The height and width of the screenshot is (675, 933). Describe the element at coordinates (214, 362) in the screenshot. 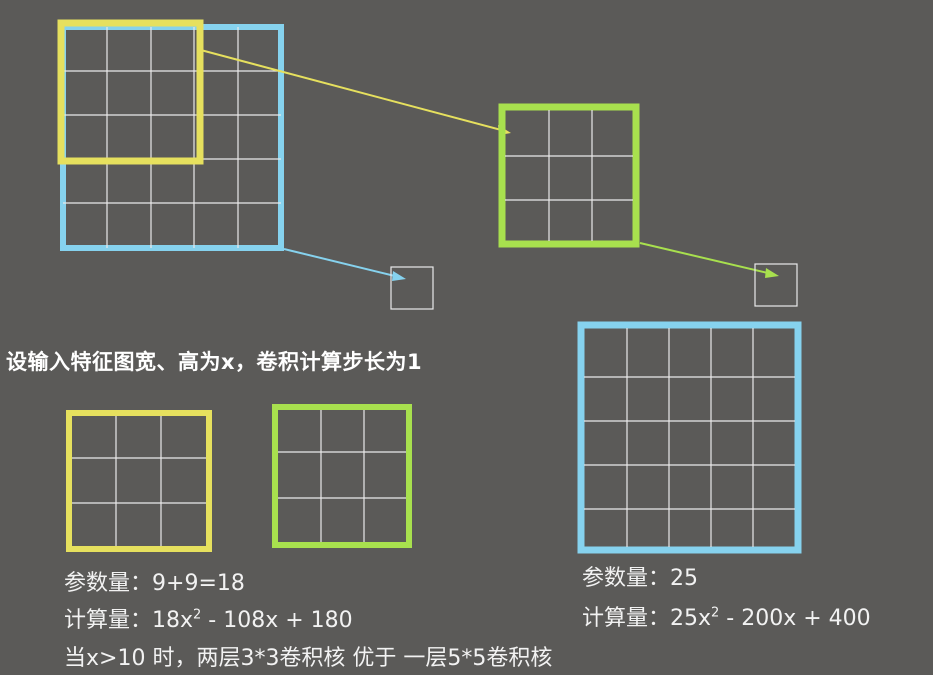

I see `description-text: 设输入特征图宽、高为x，卷积计算步长为1` at that location.